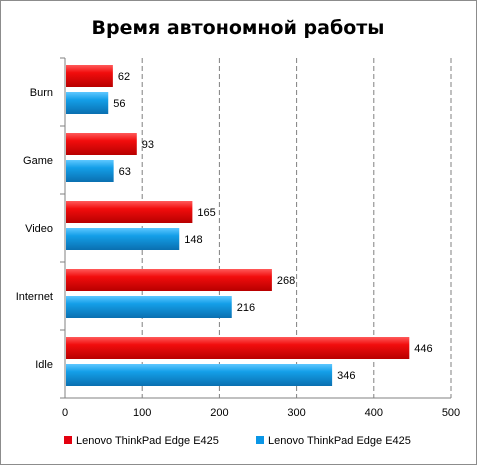 The width and height of the screenshot is (477, 465). What do you see at coordinates (451, 413) in the screenshot?
I see `x-tick-label: 500` at bounding box center [451, 413].